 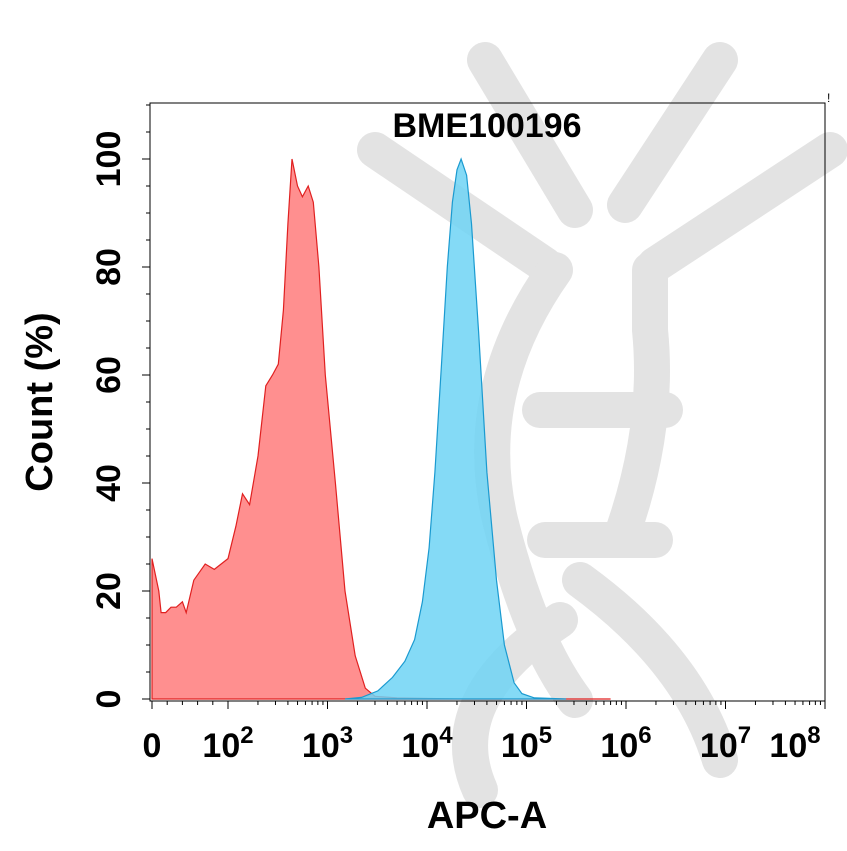 What do you see at coordinates (794, 743) in the screenshot?
I see `x-tick-label: 10⁸` at bounding box center [794, 743].